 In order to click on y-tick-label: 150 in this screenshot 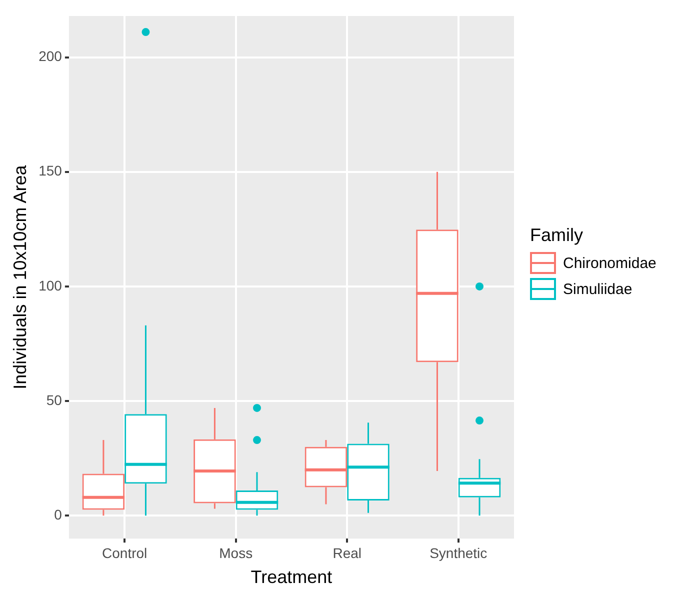, I will do `click(50, 170)`.